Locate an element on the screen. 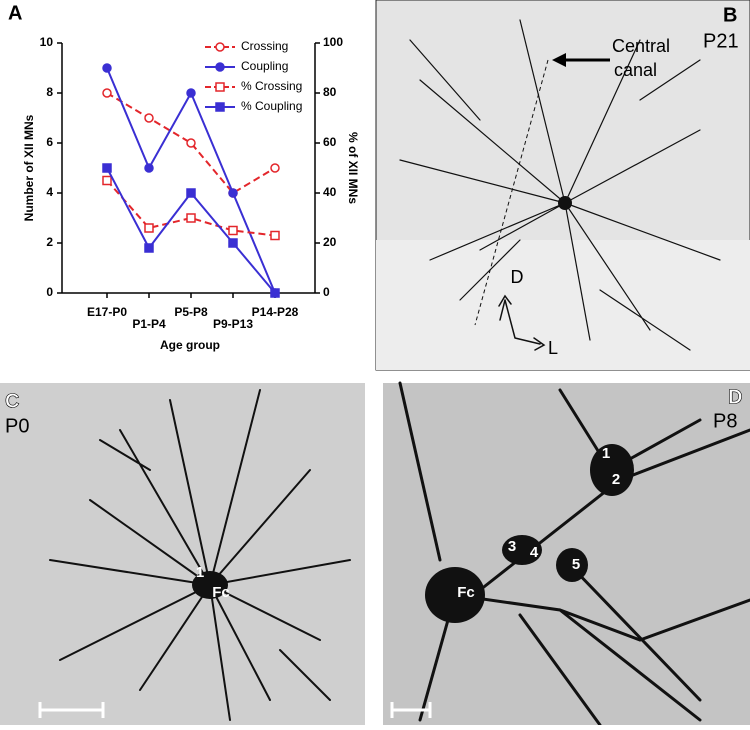 The image size is (750, 730). y-tick-label: 8 is located at coordinates (49, 92).